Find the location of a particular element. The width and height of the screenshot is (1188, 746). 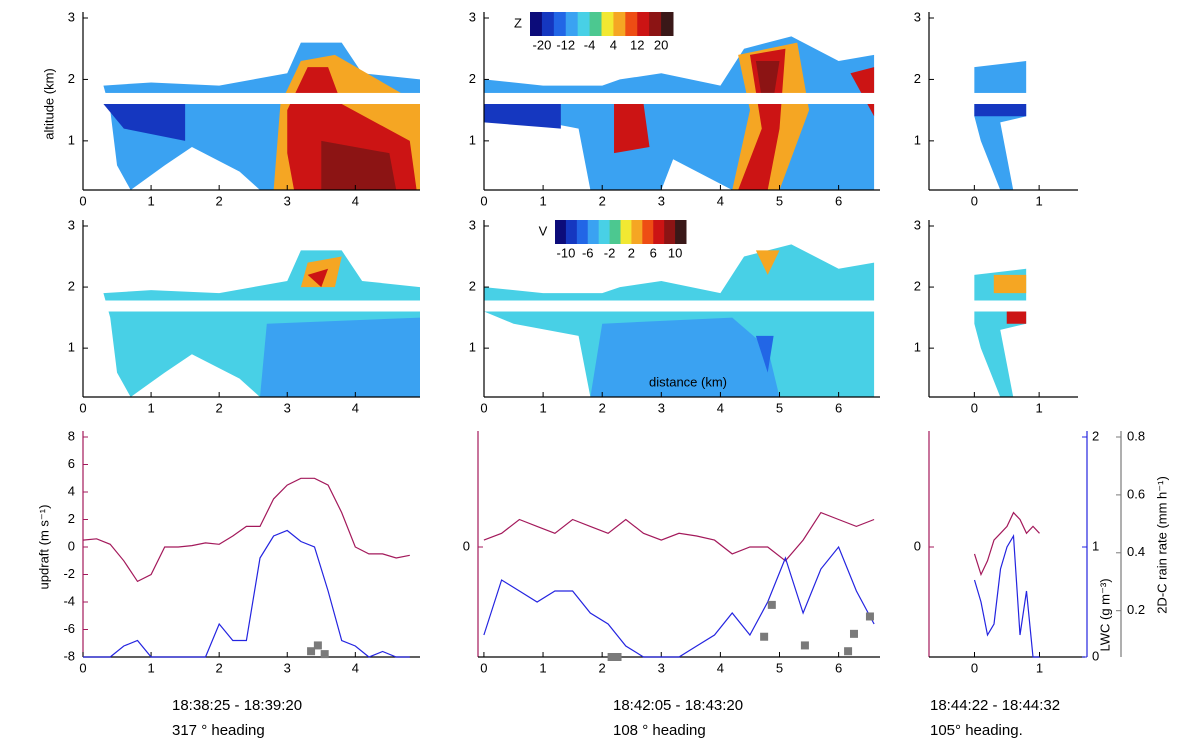

panel-caption: 108 ° heading is located at coordinates (659, 730).